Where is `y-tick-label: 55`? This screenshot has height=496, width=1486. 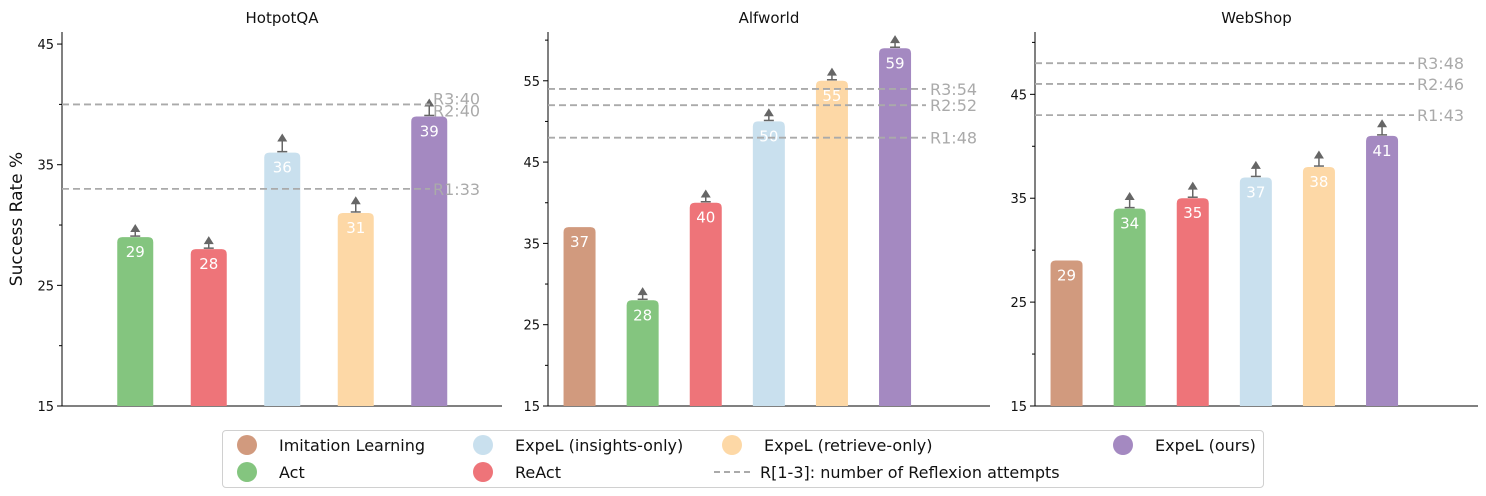 y-tick-label: 55 is located at coordinates (531, 82).